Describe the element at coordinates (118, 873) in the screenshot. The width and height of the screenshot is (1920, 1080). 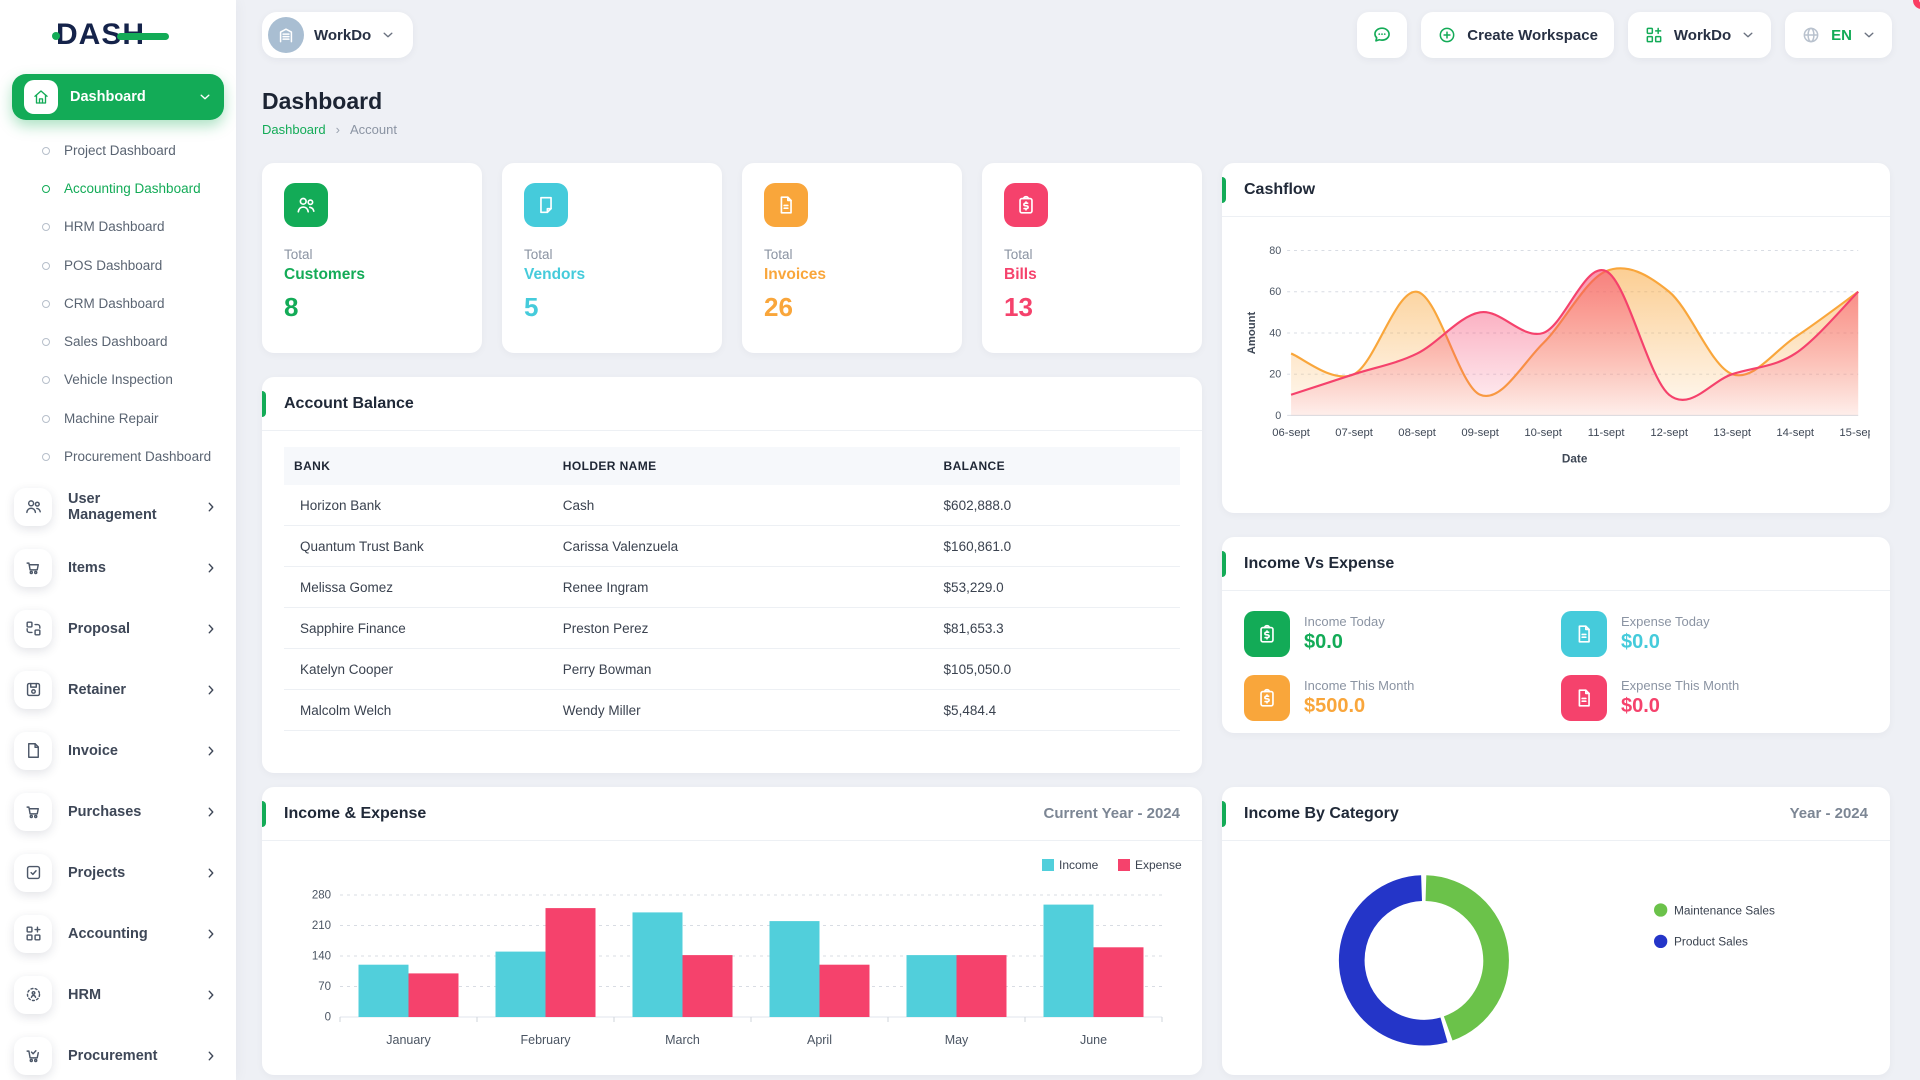
I see `sidebar-item: Projects` at that location.